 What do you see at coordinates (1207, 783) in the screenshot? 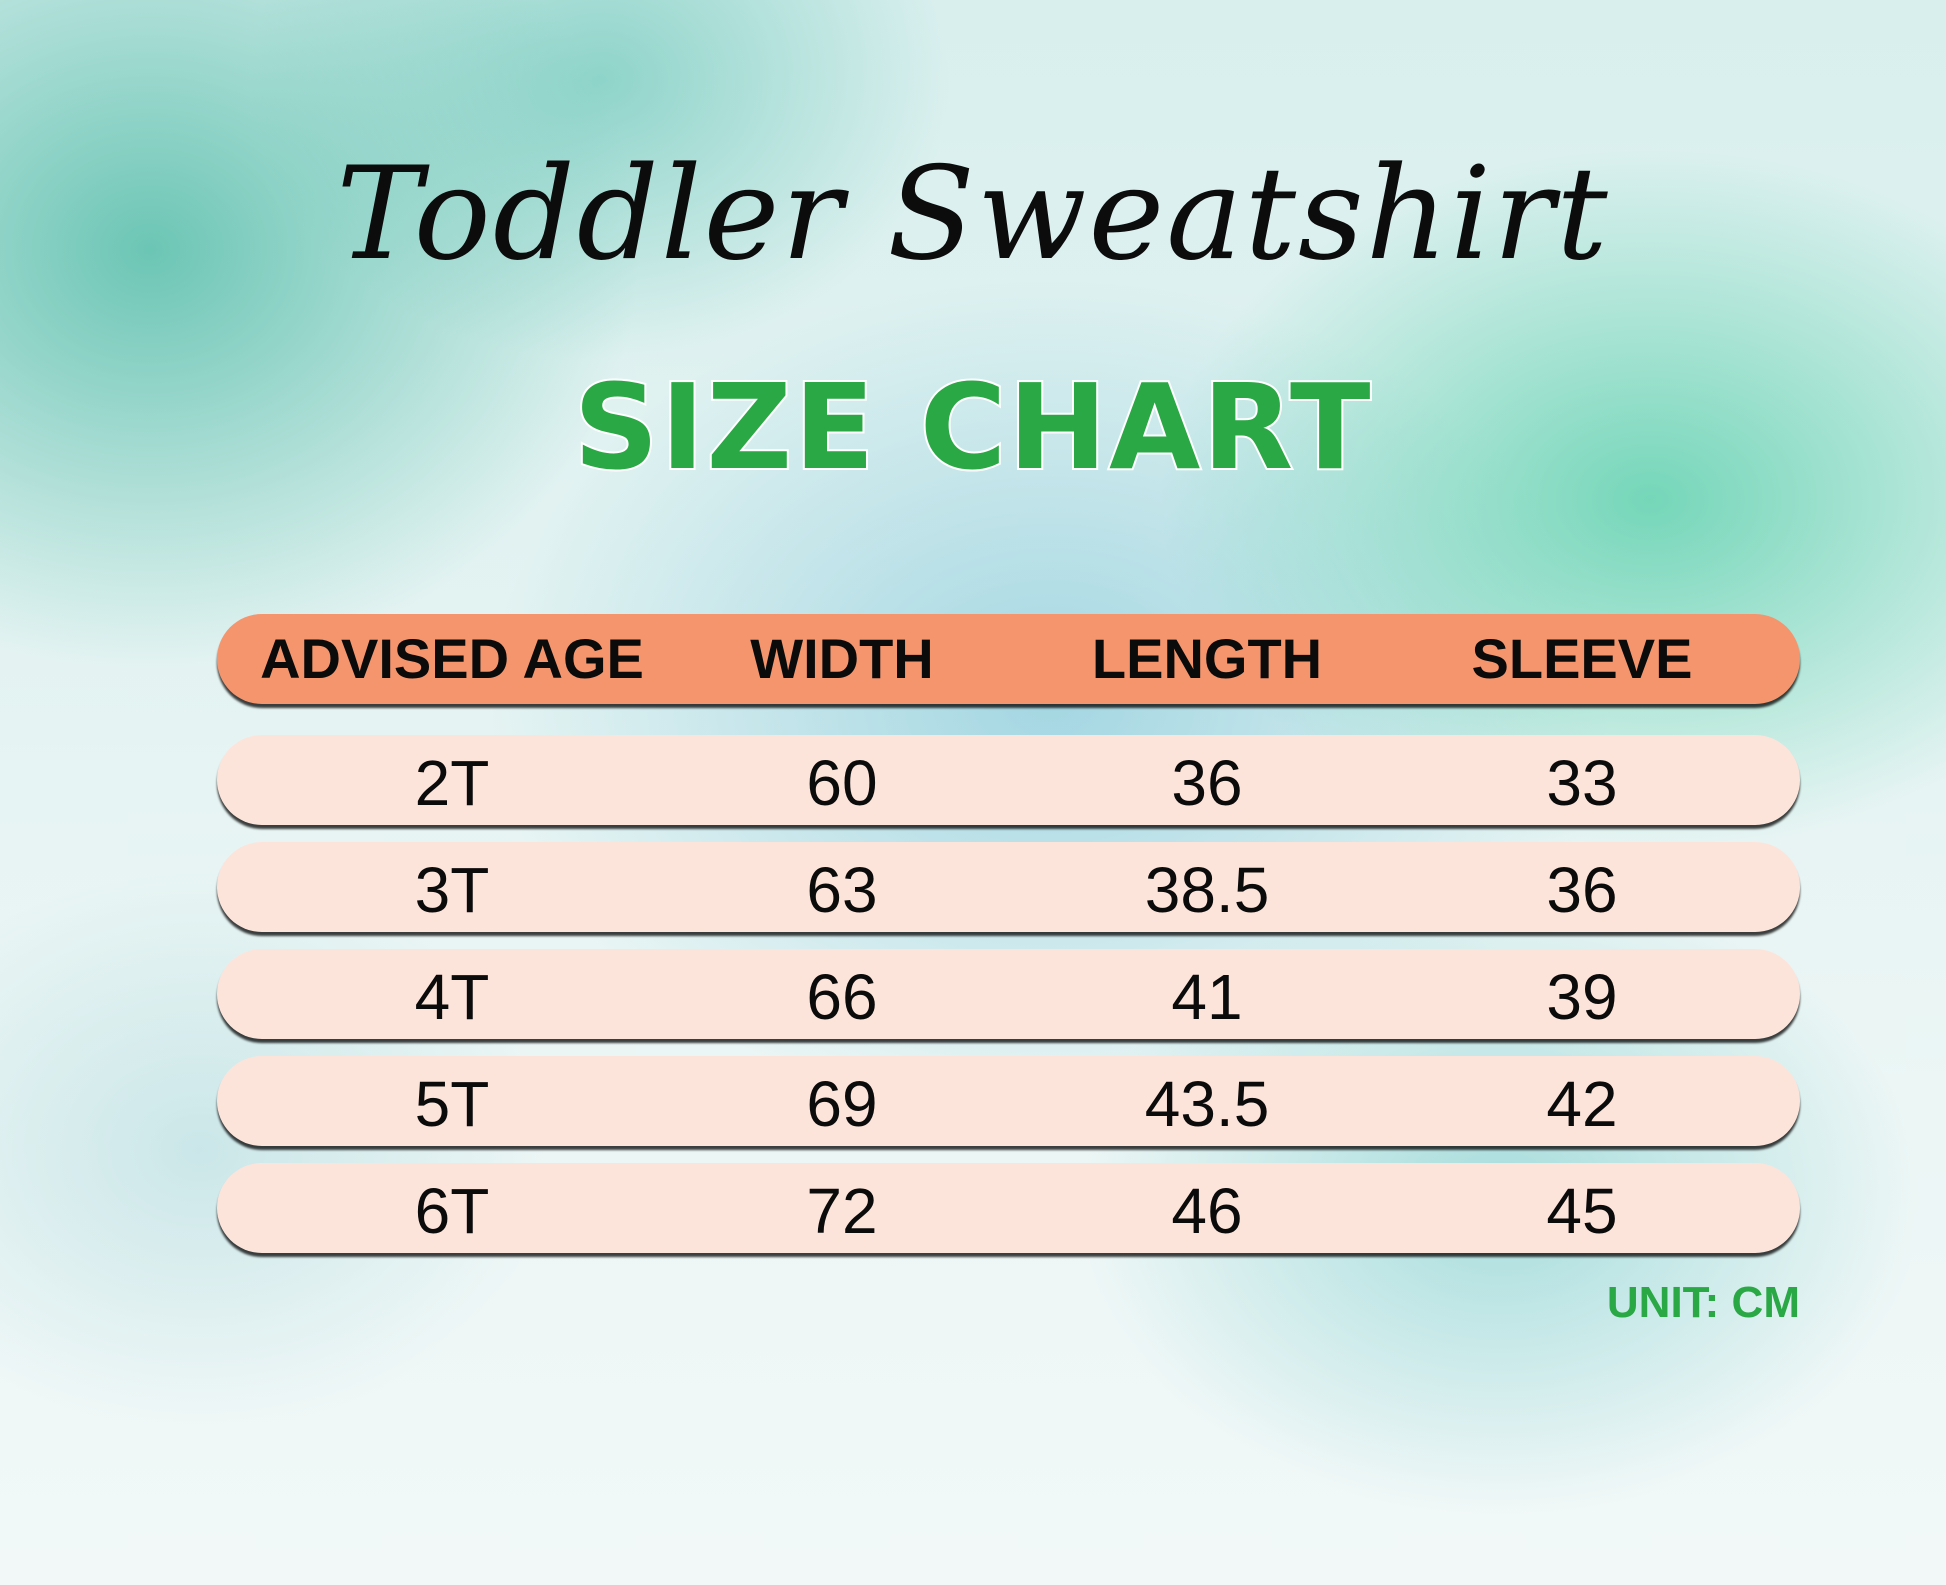
I see `cell-length: 36` at bounding box center [1207, 783].